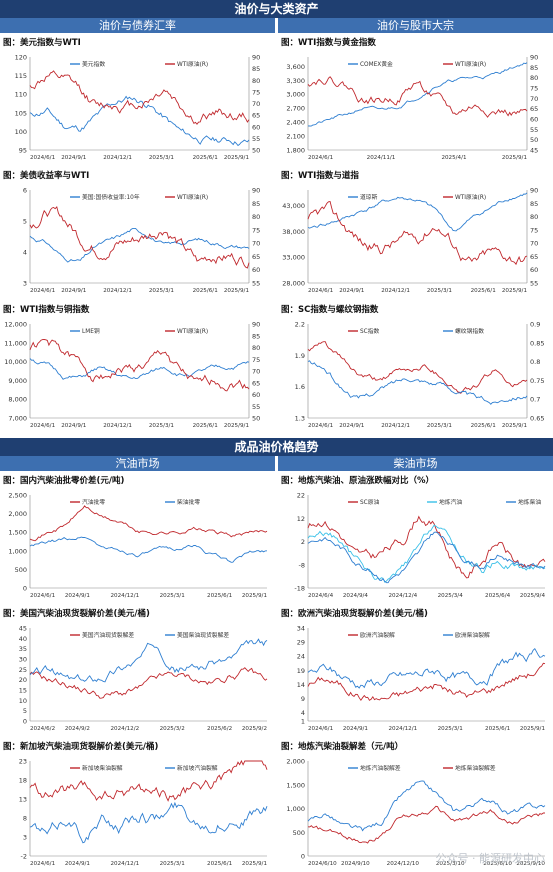 This screenshot has height=872, width=553. What do you see at coordinates (469, 331) in the screenshot?
I see `legend-label: 螺纹钢指数` at bounding box center [469, 331].